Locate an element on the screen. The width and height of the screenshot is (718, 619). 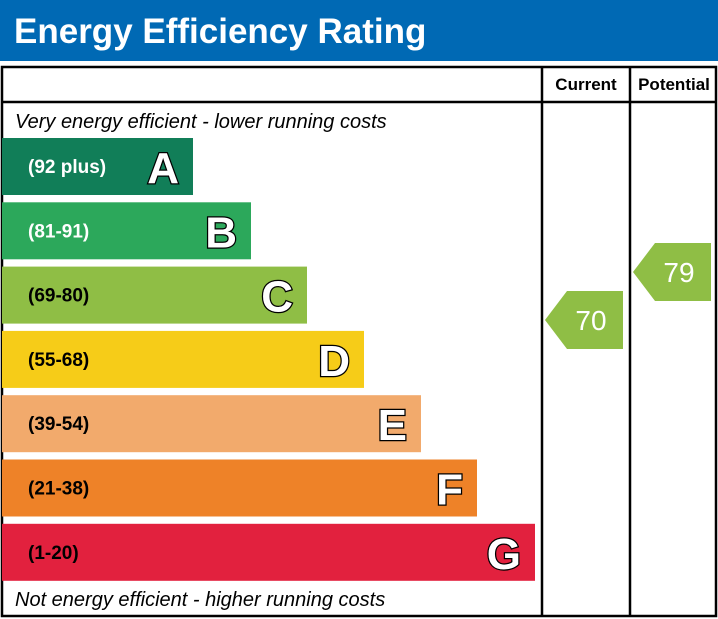
current-rating: 70 is located at coordinates (584, 320).